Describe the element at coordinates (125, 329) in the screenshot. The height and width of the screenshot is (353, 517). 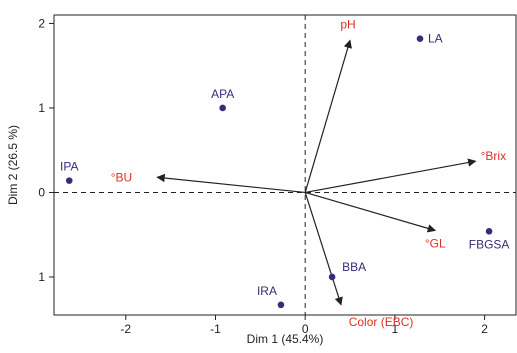
I see `x-tick-label: -2` at that location.